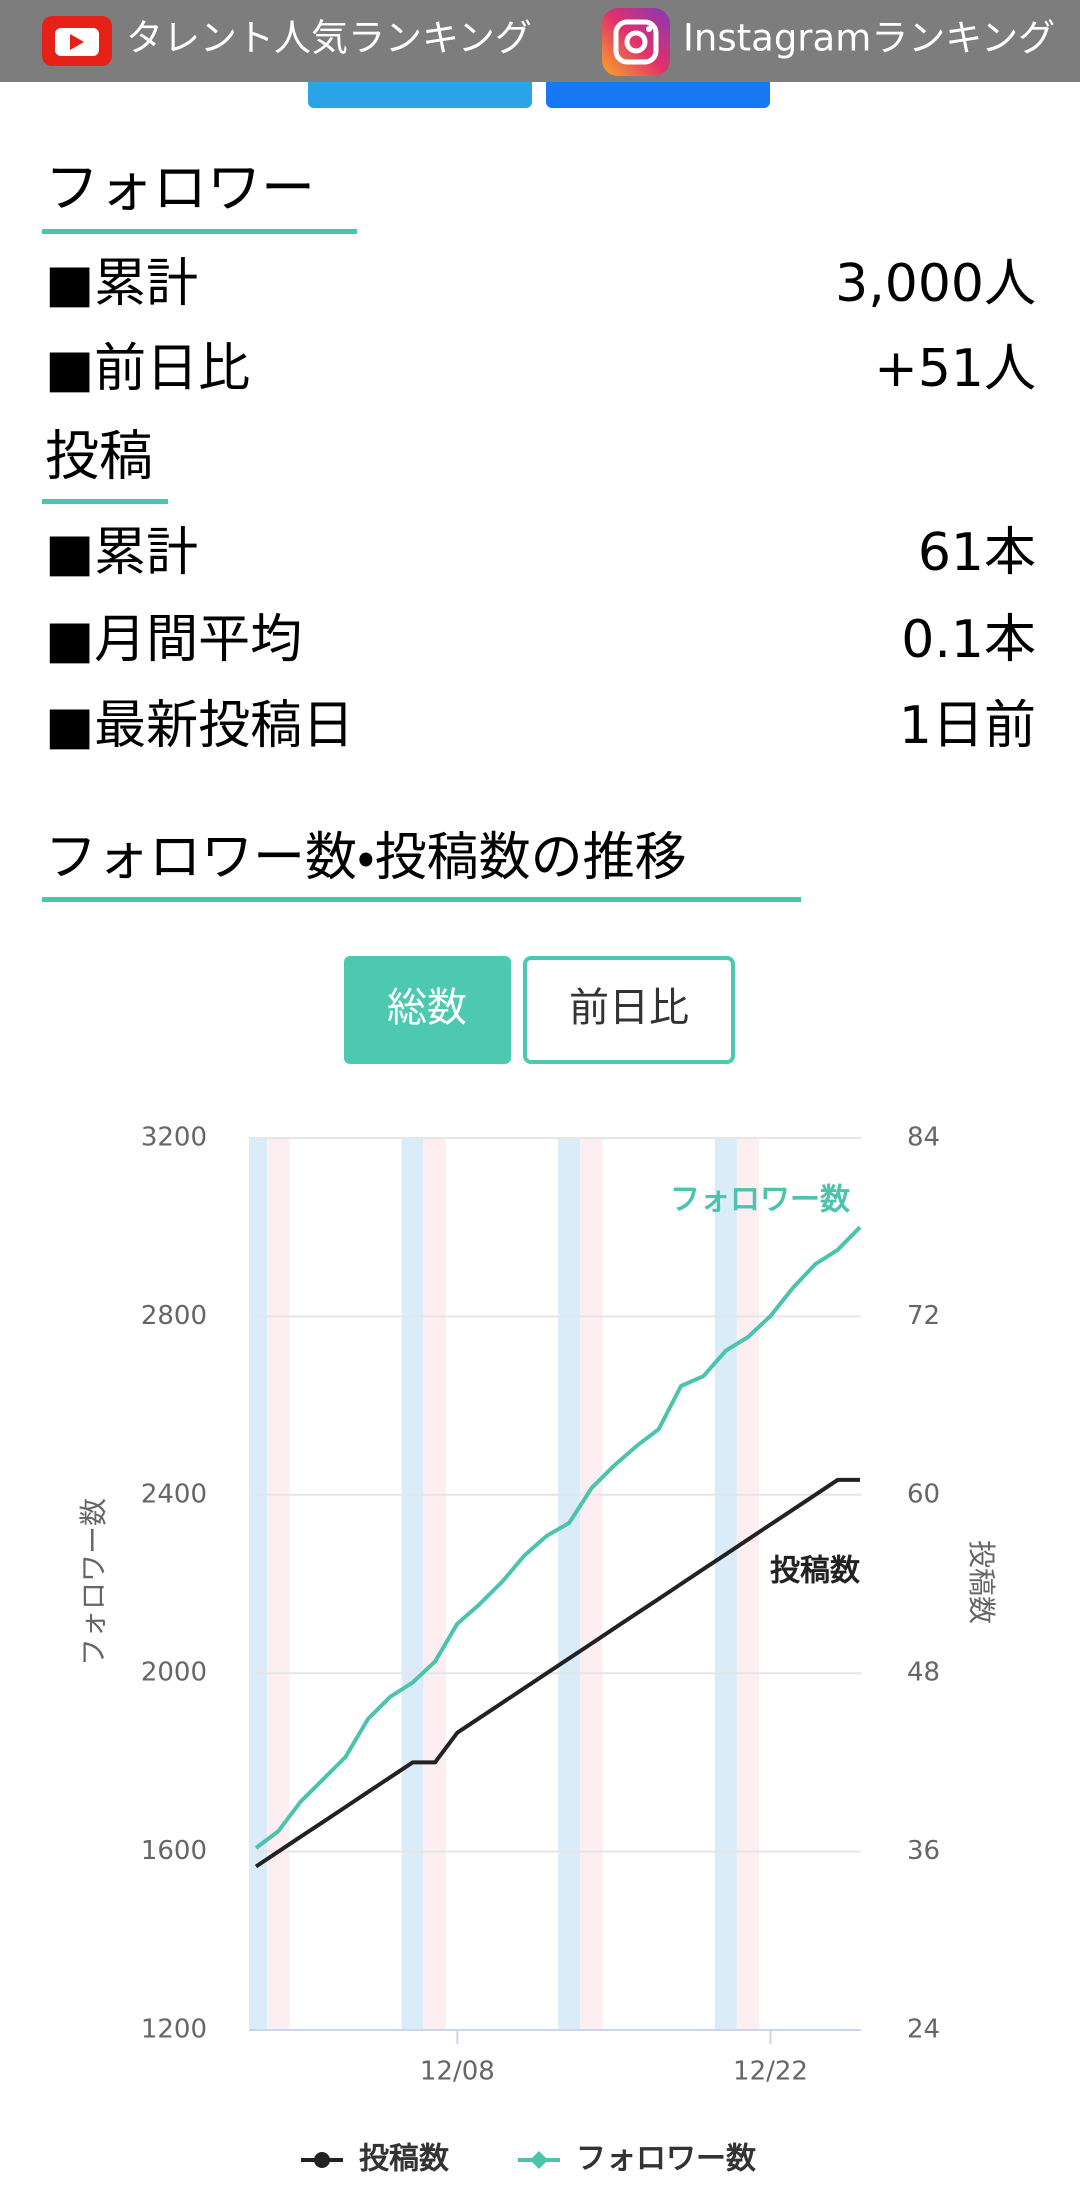 This screenshot has width=1080, height=2196. Describe the element at coordinates (968, 640) in the screenshot. I see `stat-value: 0.1本` at that location.